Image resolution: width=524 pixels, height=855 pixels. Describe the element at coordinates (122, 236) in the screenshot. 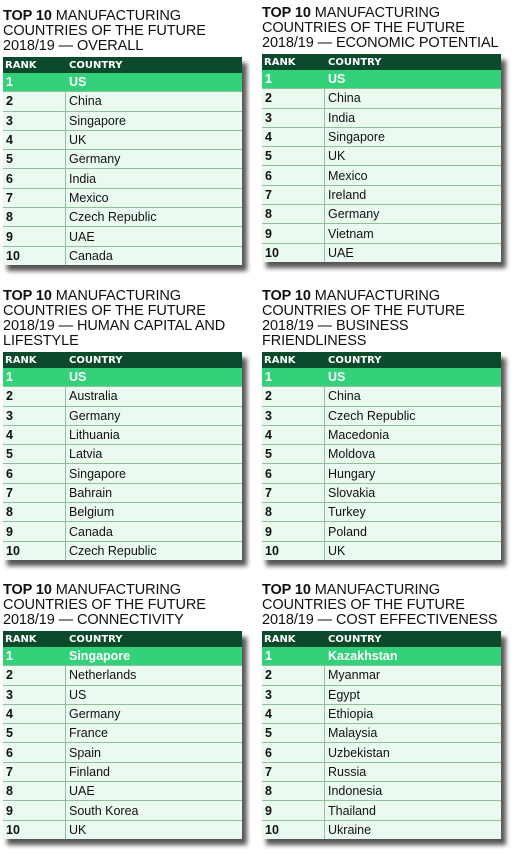

I see `table-row: 9 UAE` at that location.